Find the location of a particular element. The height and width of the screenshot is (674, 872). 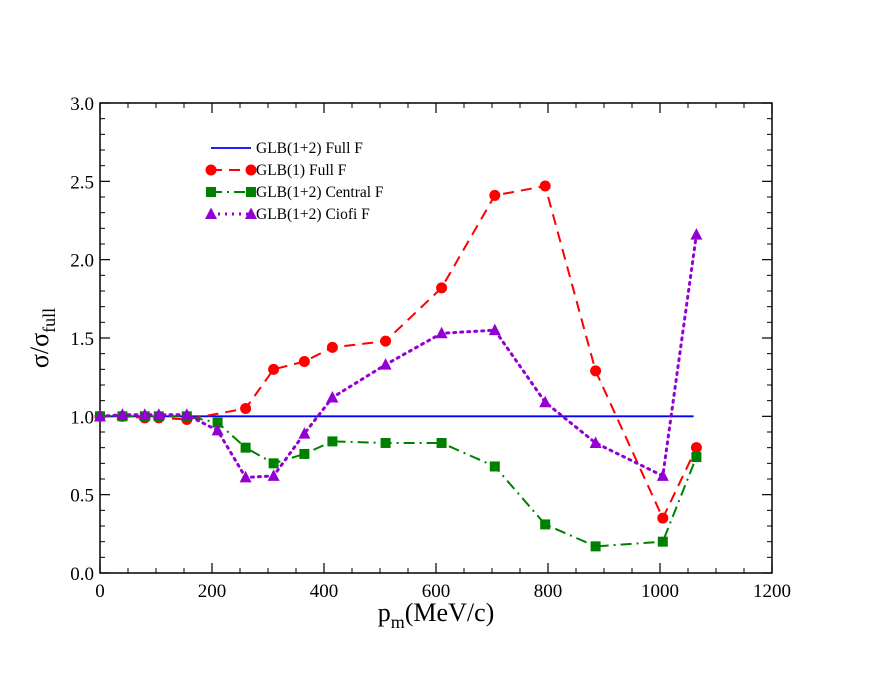

x-axis-title: pm(MeV/c) is located at coordinates (436, 615).